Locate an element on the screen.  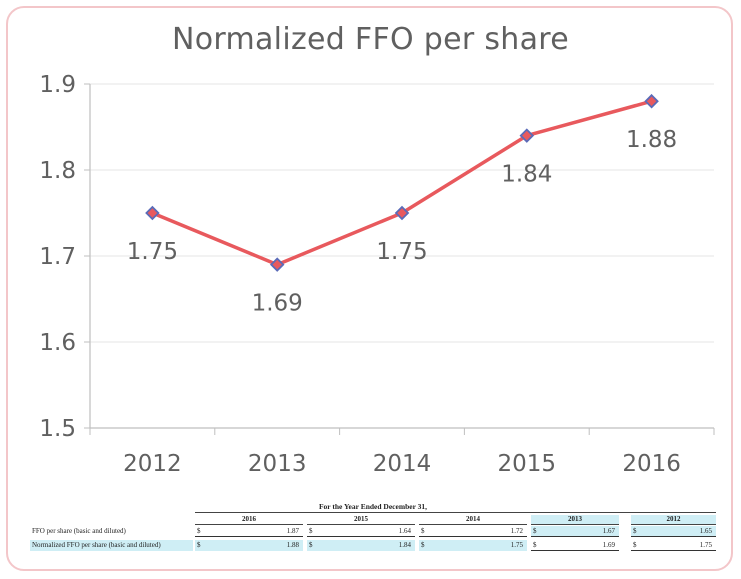
table-header: For the Year Ended December 31, is located at coordinates (373, 506).